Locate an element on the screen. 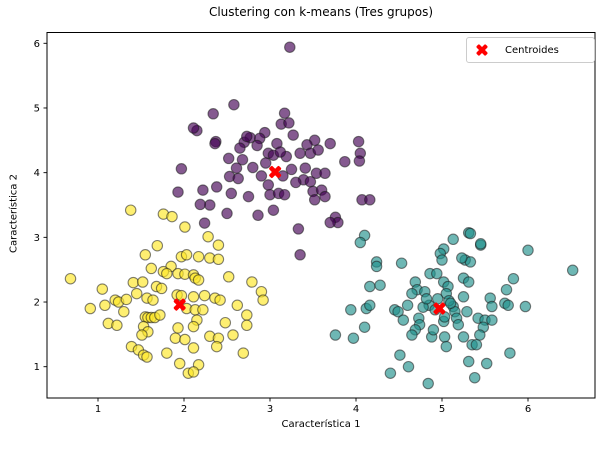  x-tick-label: 6 is located at coordinates (528, 409).